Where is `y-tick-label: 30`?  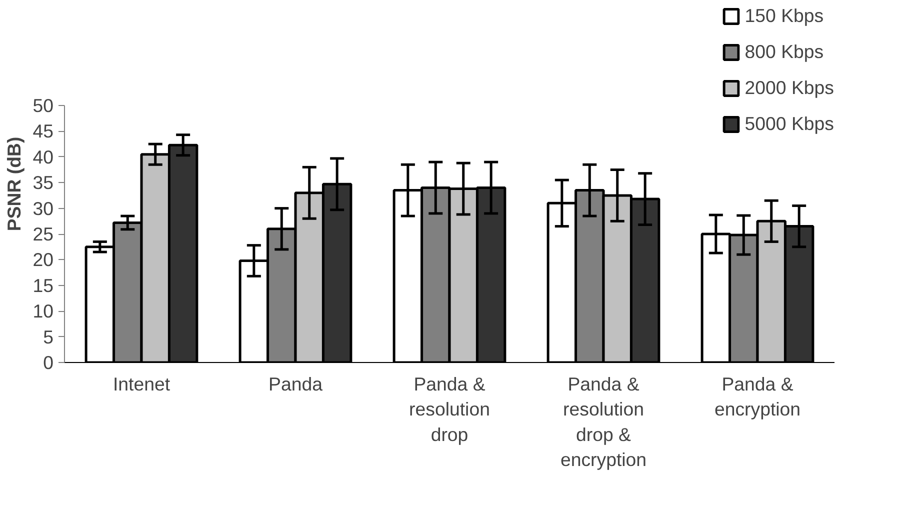 y-tick-label: 30 is located at coordinates (43, 208).